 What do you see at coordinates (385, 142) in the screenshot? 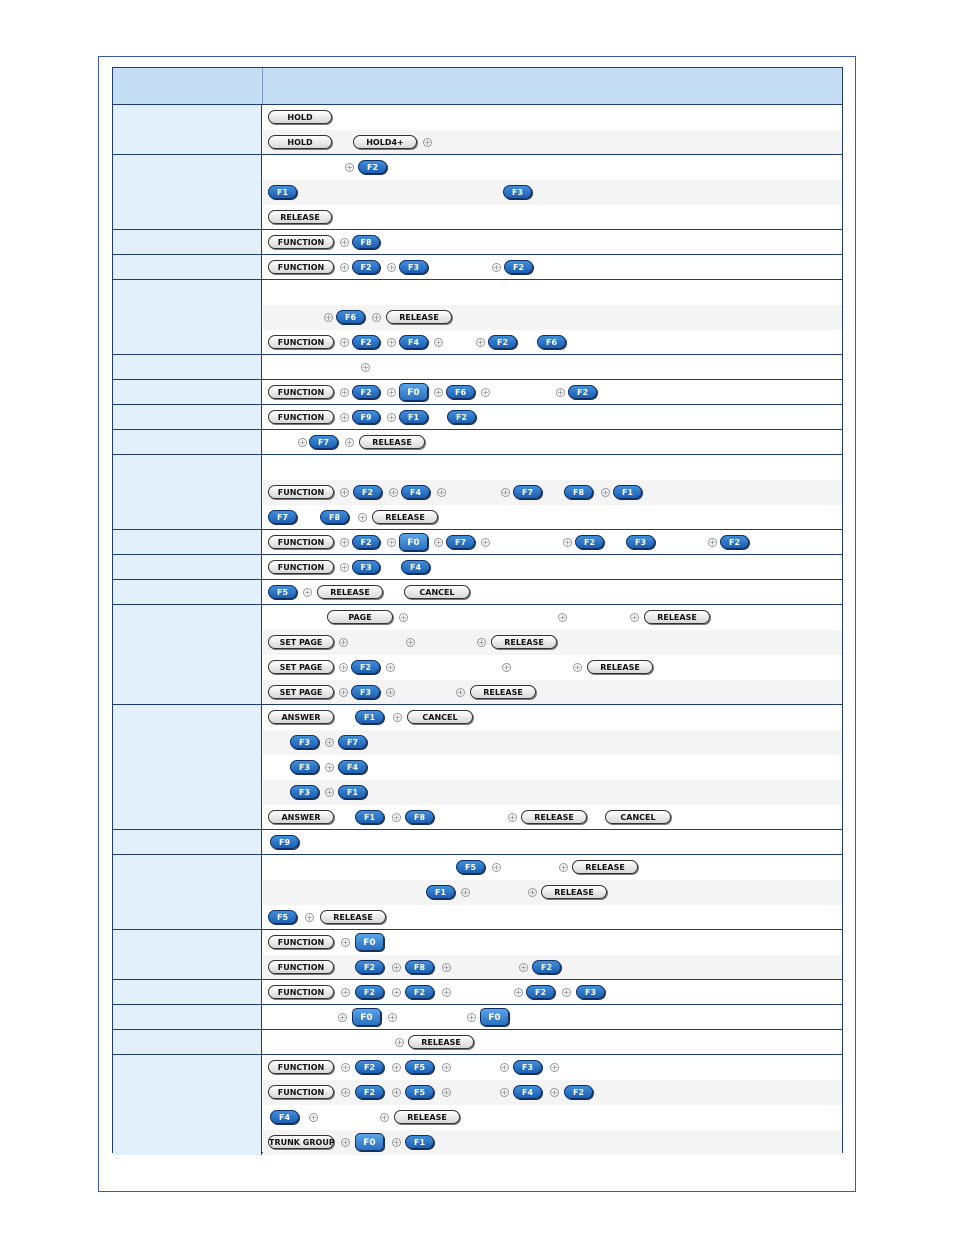
I see `soft-key-button: HOLD4+` at bounding box center [385, 142].